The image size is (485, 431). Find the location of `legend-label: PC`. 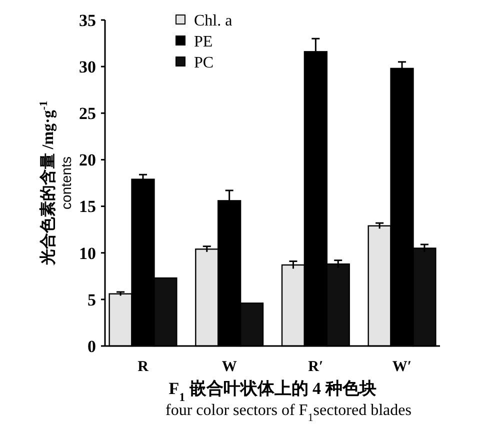

legend-label: PC is located at coordinates (204, 63).